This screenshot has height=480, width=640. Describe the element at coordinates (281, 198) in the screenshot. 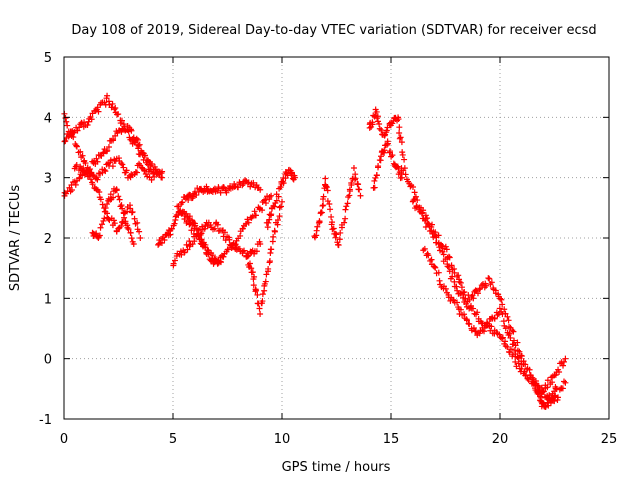

I see `series-track-k` at that location.